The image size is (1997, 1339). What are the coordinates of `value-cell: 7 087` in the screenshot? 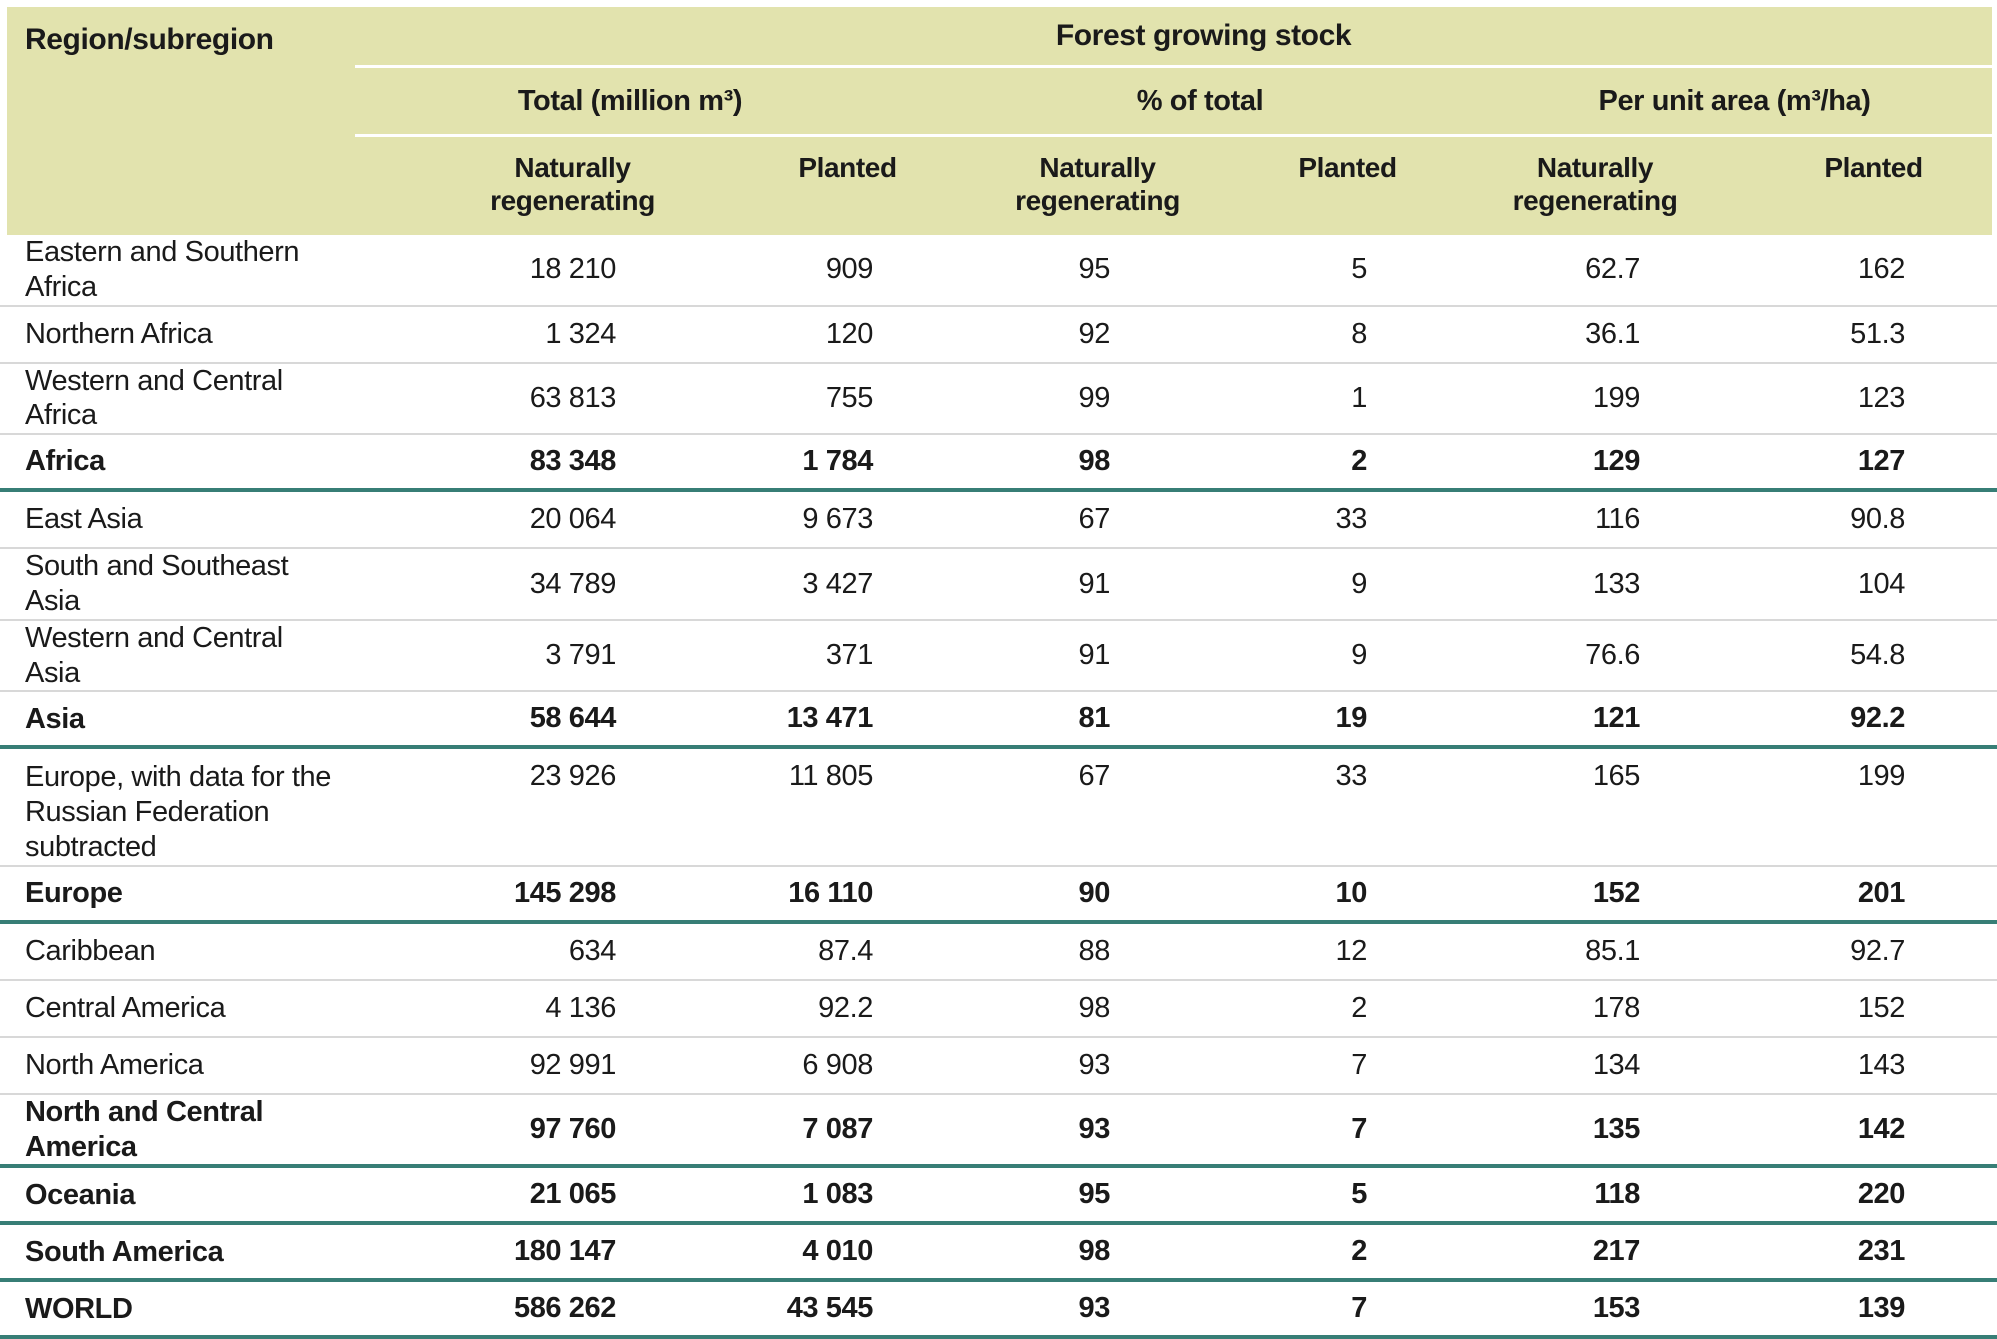 It's located at (837, 1129).